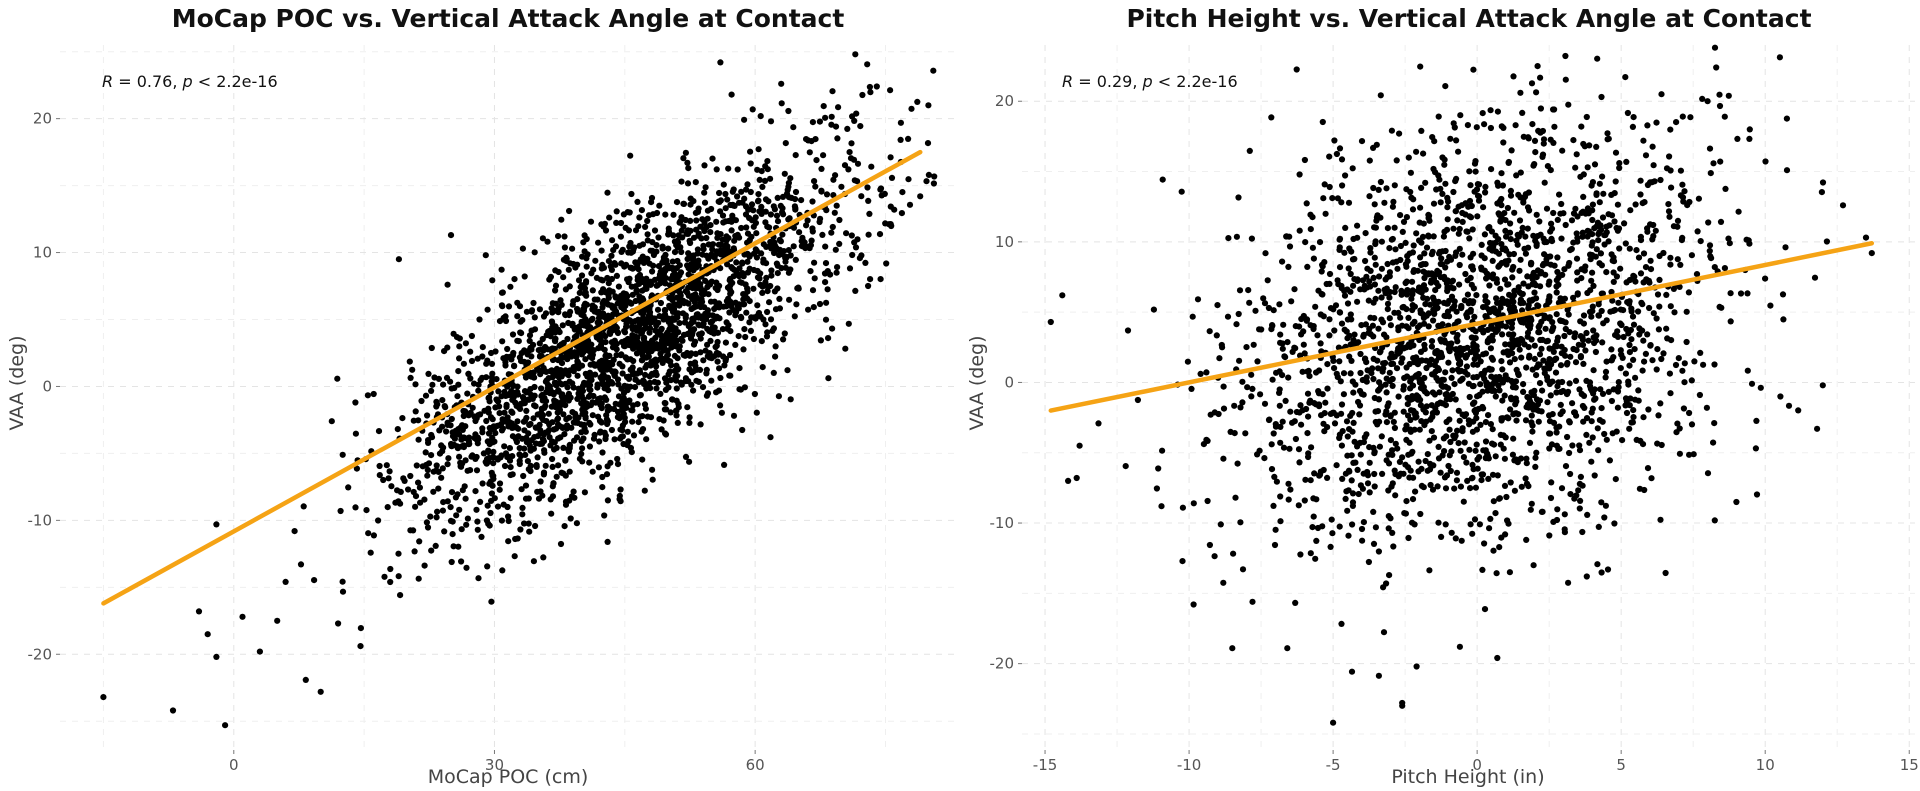 The height and width of the screenshot is (791, 1920). I want to click on y-tick-label: 10, so click(42, 253).